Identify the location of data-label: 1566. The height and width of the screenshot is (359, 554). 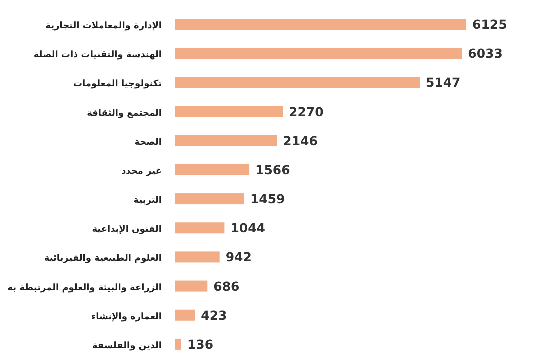
(273, 170).